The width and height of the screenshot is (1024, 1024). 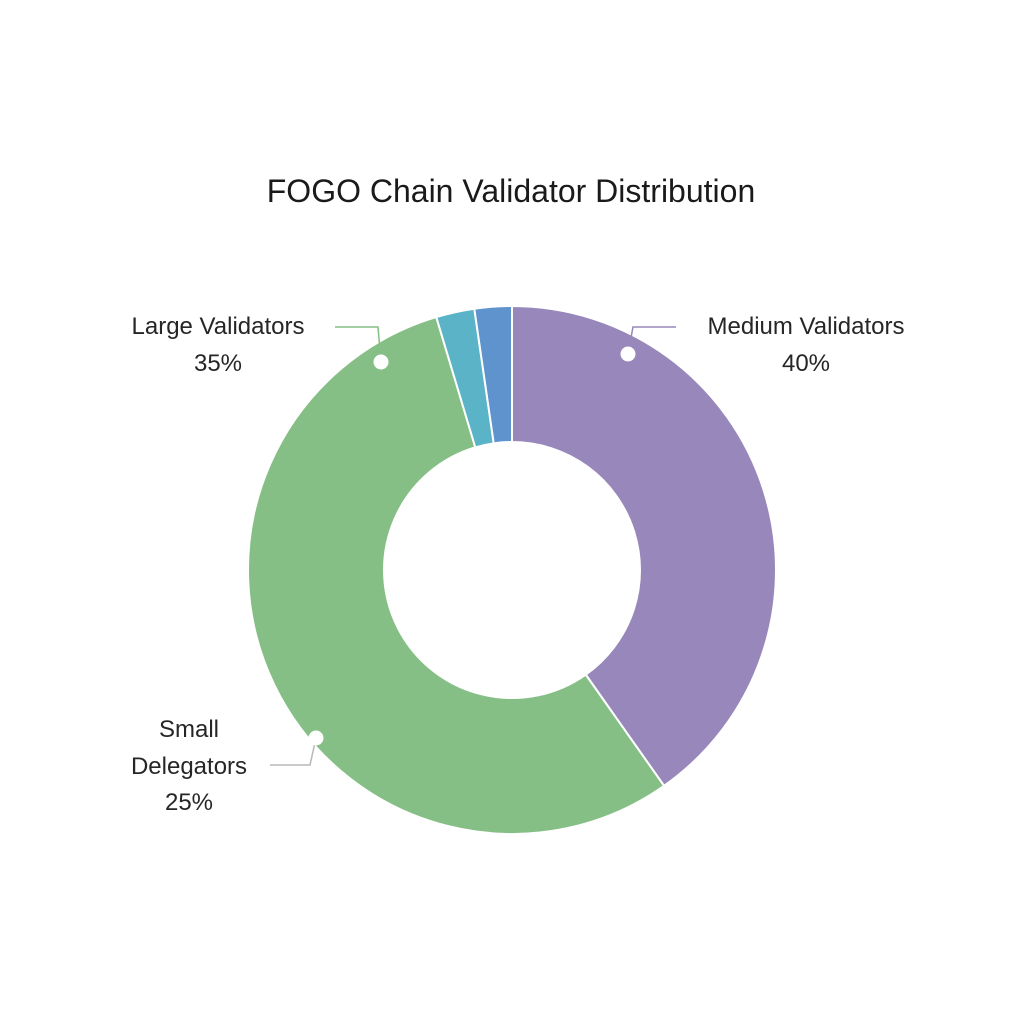 What do you see at coordinates (651, 340) in the screenshot?
I see `leader-line-medium-validators` at bounding box center [651, 340].